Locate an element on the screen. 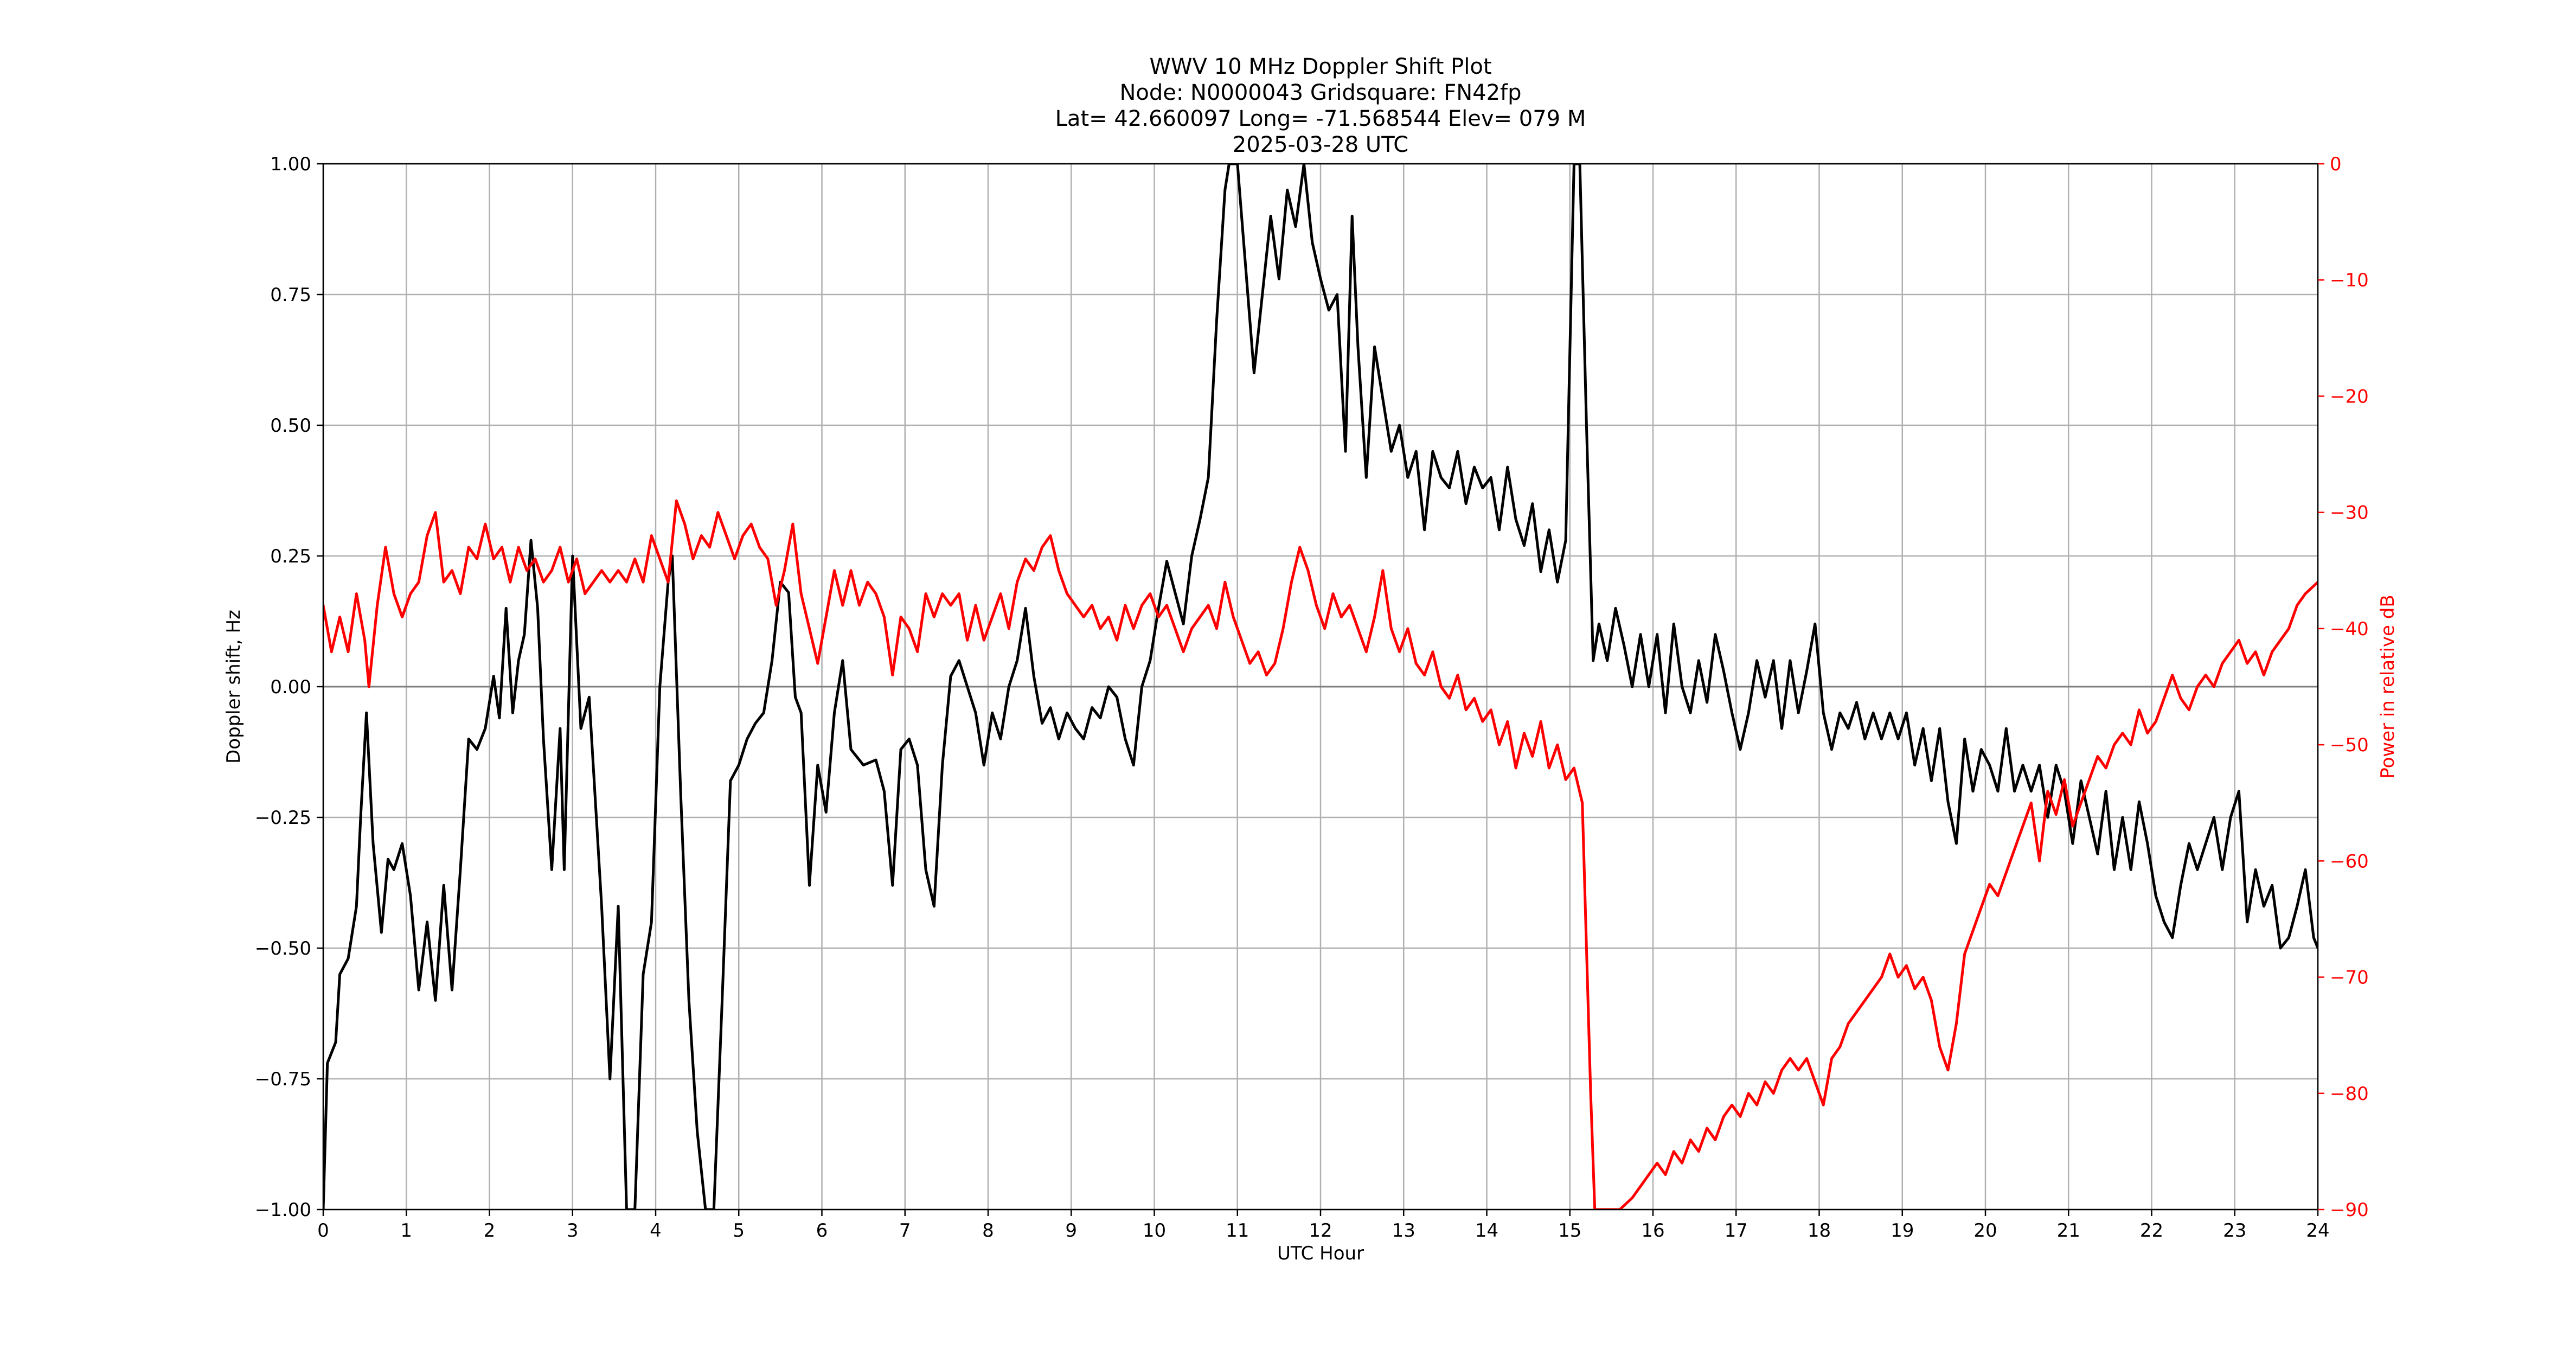  right-y-tick-label: −30 is located at coordinates (2350, 513).